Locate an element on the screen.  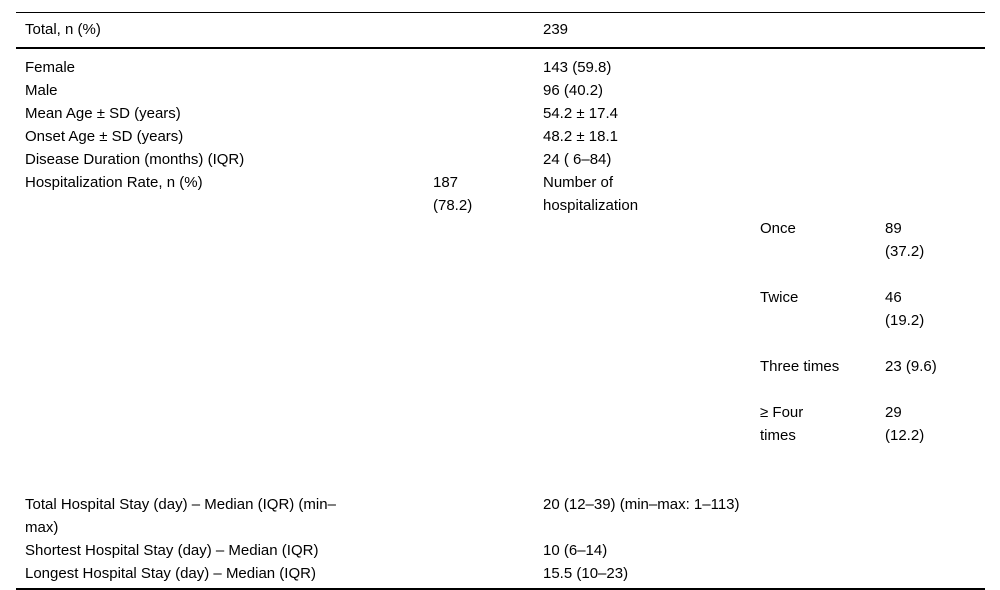
table-row-male: Male 96 (40.2) is located at coordinates (500, 90).